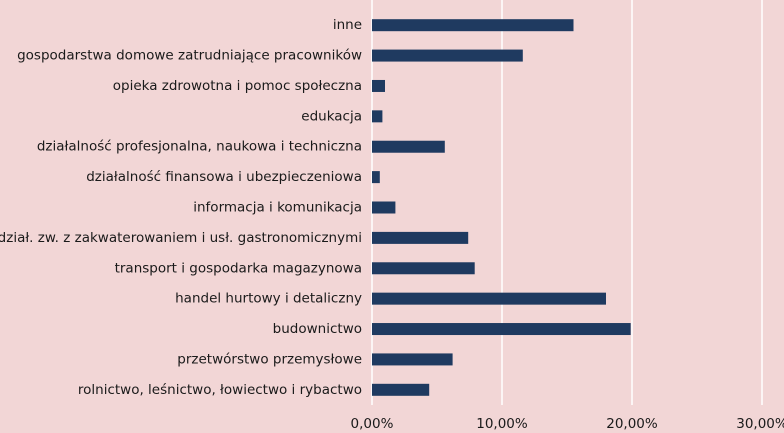 The image size is (784, 433). I want to click on y-tick-label: handel hurtowy i detaliczny, so click(268, 299).